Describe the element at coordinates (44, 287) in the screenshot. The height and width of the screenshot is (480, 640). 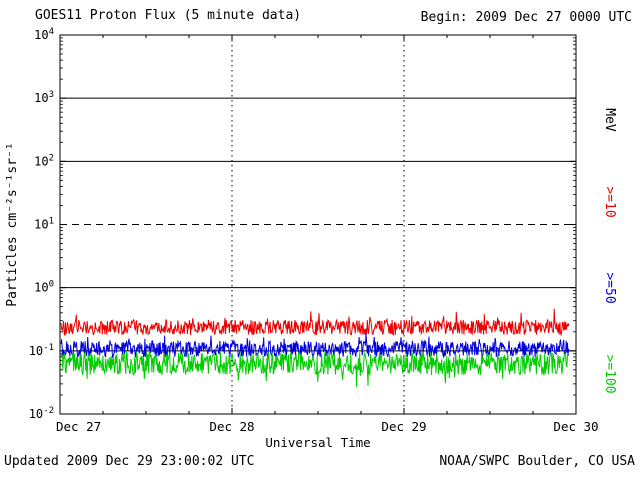
I see `y-tick-label-0: 10⁰` at that location.